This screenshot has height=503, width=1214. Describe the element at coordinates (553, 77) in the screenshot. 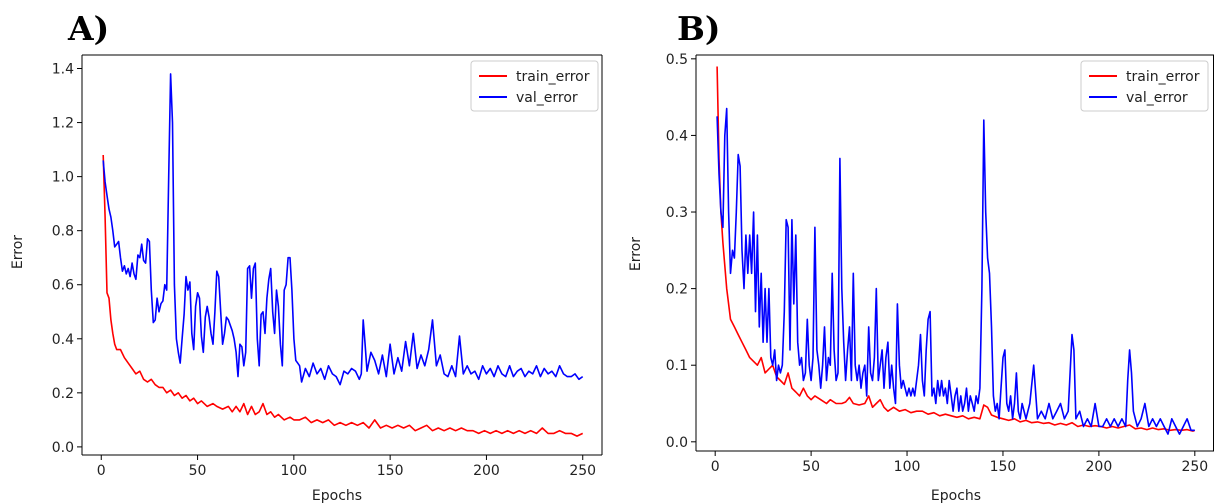

I see `panel-a-legend-label: train_error` at that location.